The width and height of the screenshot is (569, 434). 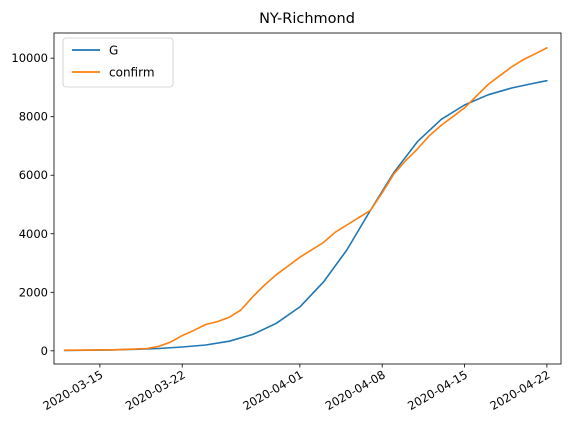 I want to click on y-tick-label: 6000, so click(x=33, y=175).